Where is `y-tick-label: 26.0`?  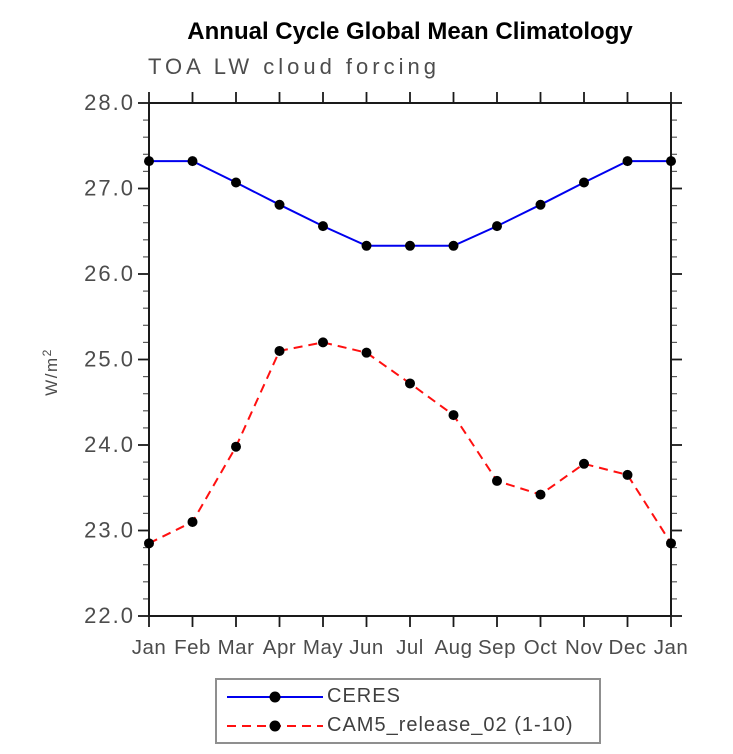 y-tick-label: 26.0 is located at coordinates (109, 273).